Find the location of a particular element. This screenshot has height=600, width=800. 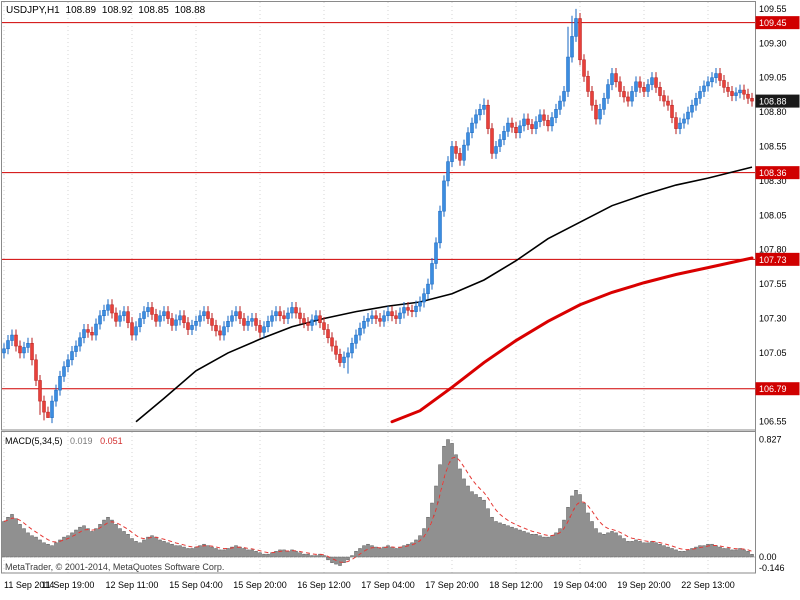

time-axis-label: 19 Sep 04:00 is located at coordinates (580, 585).